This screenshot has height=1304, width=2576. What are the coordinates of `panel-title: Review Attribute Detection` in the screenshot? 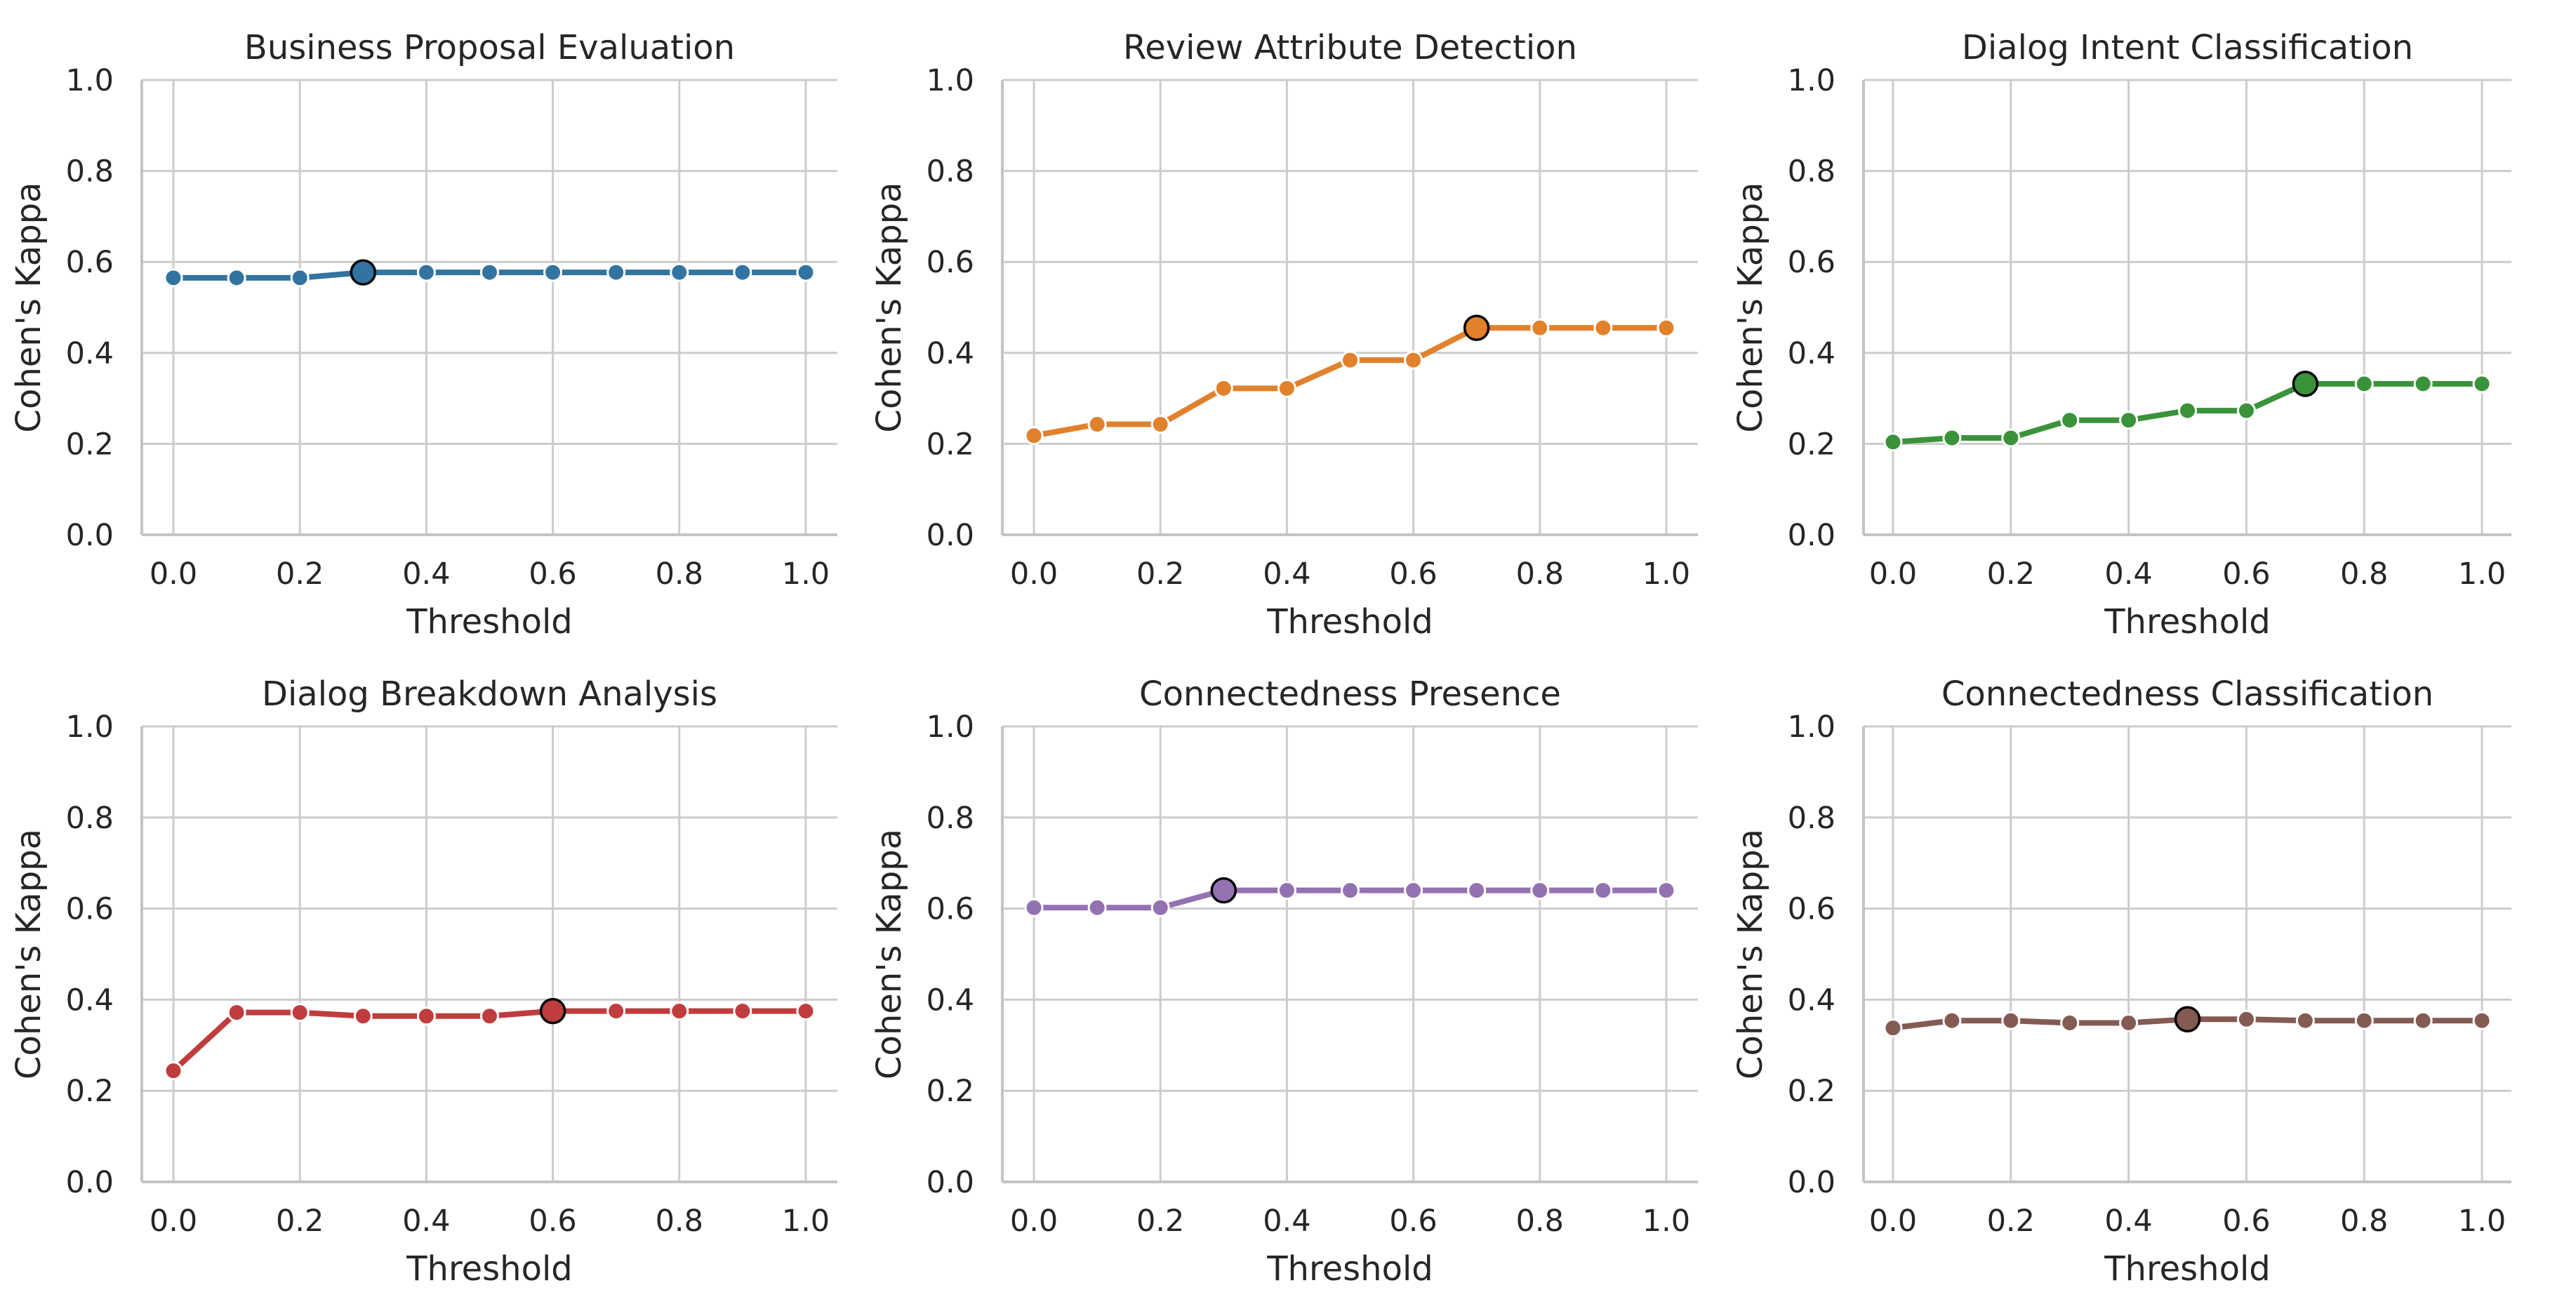 It's located at (1350, 47).